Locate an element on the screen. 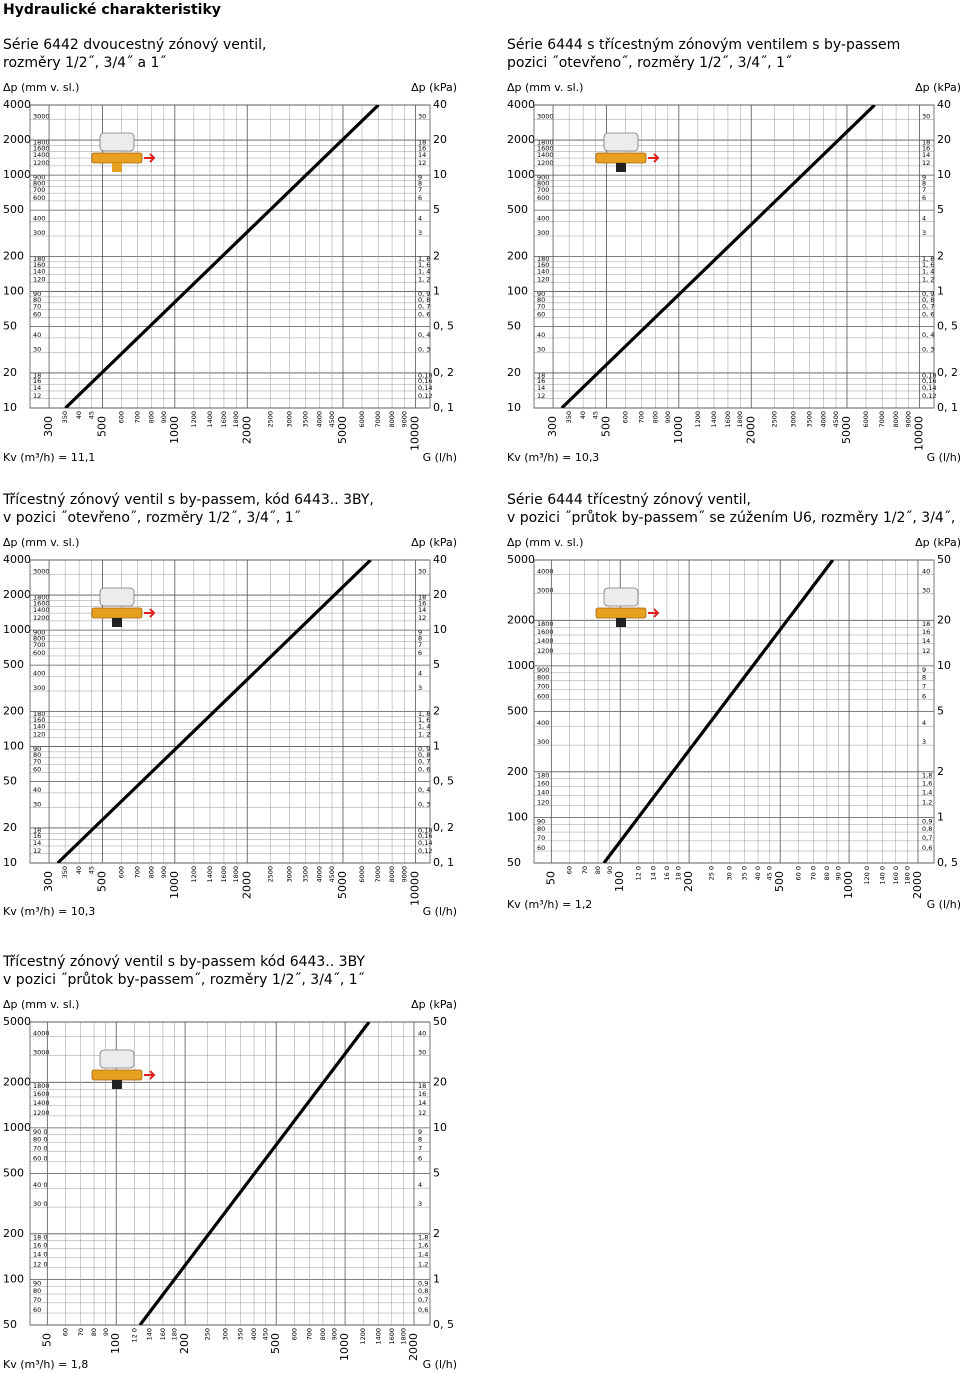 The image size is (960, 1373). y-tick-label-minor: 14 0 is located at coordinates (40, 1254).